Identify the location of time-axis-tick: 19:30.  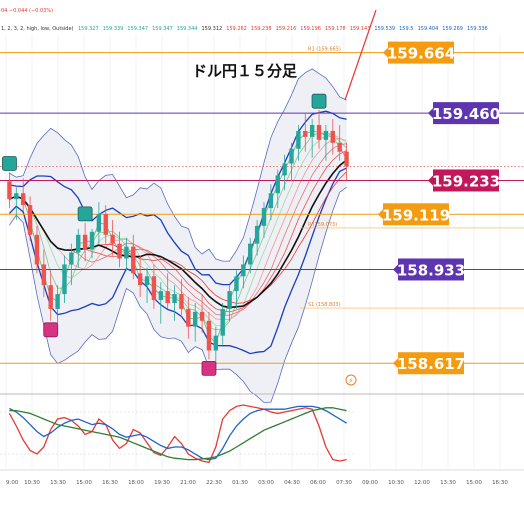
(162, 483).